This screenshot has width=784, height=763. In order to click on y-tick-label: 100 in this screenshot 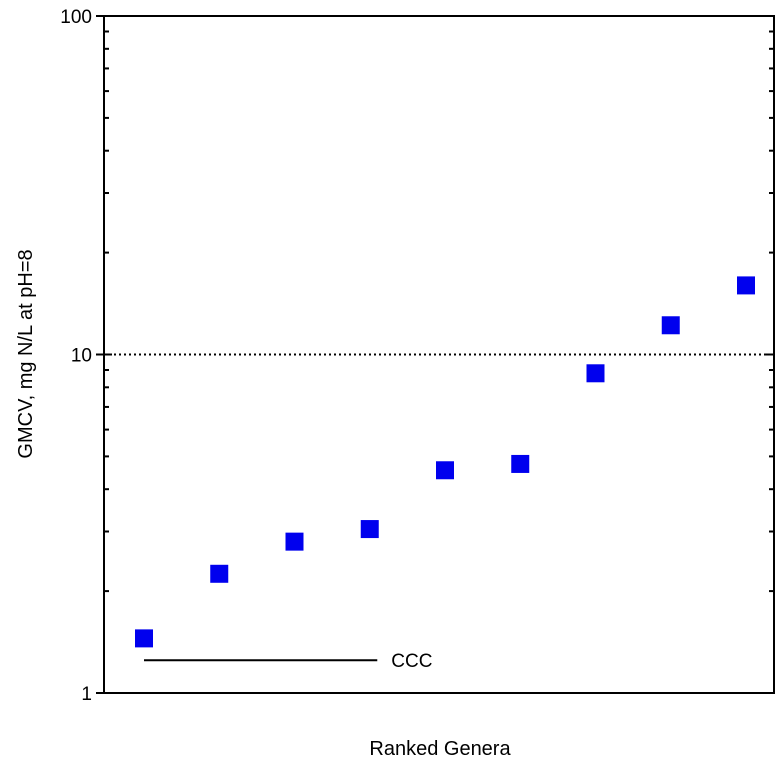, I will do `click(76, 17)`.